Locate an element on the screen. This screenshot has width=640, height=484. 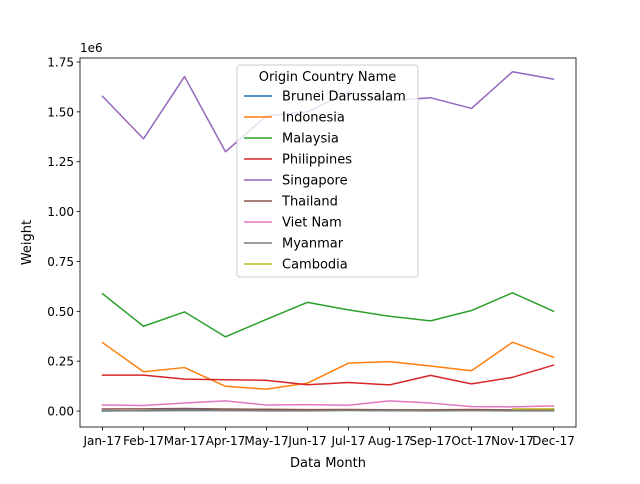
x-tick-label: Jul-17 is located at coordinates (347, 441).